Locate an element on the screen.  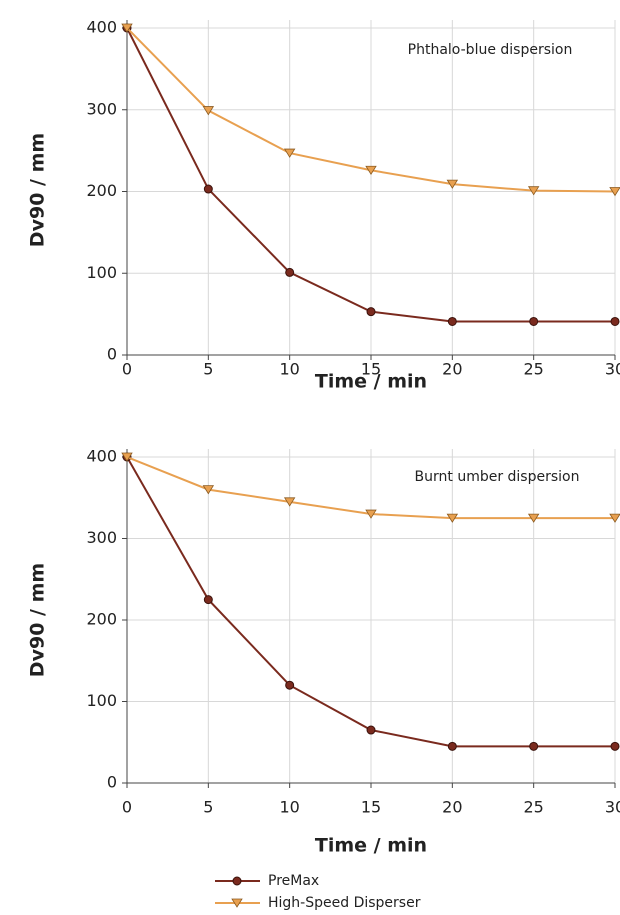
annotation: Burnt umber dispersion is located at coordinates (497, 477).